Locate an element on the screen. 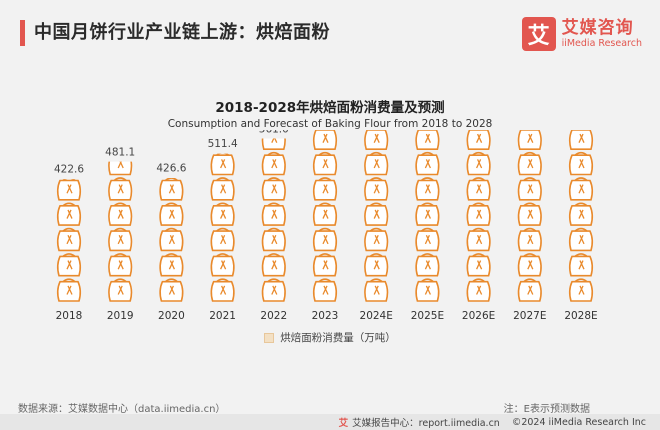 This screenshot has height=430, width=660. x-tick-label: 2023 is located at coordinates (325, 316).